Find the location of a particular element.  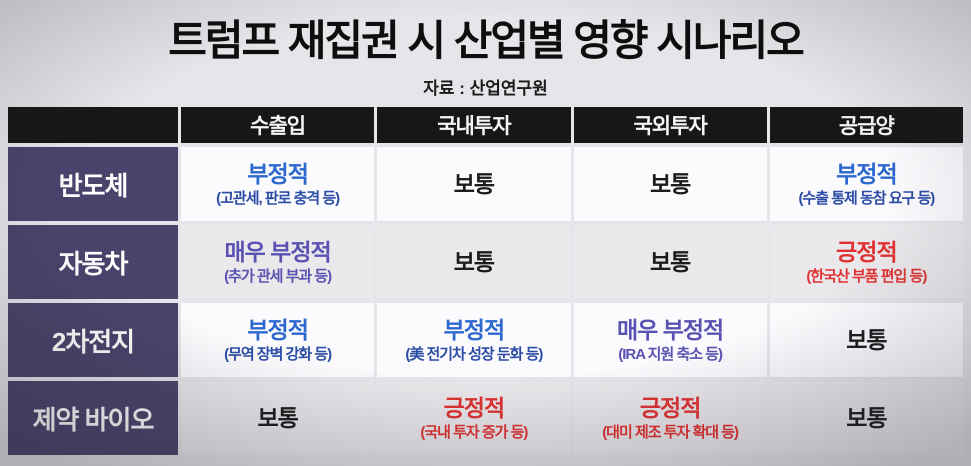

table-cell: 긍정적 (대미 제조 투자 확대 등) is located at coordinates (670, 418).